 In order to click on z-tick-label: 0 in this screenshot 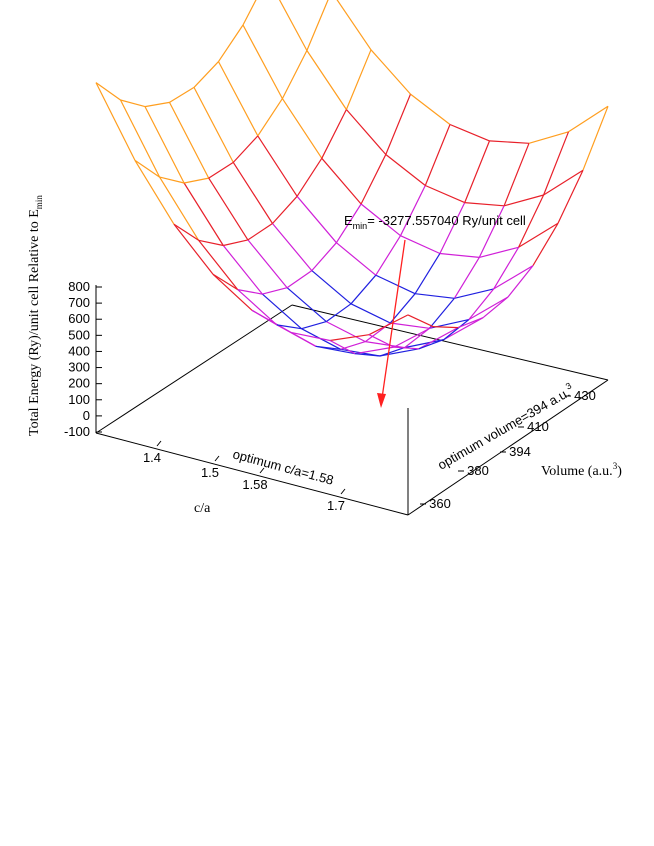, I will do `click(86, 415)`.